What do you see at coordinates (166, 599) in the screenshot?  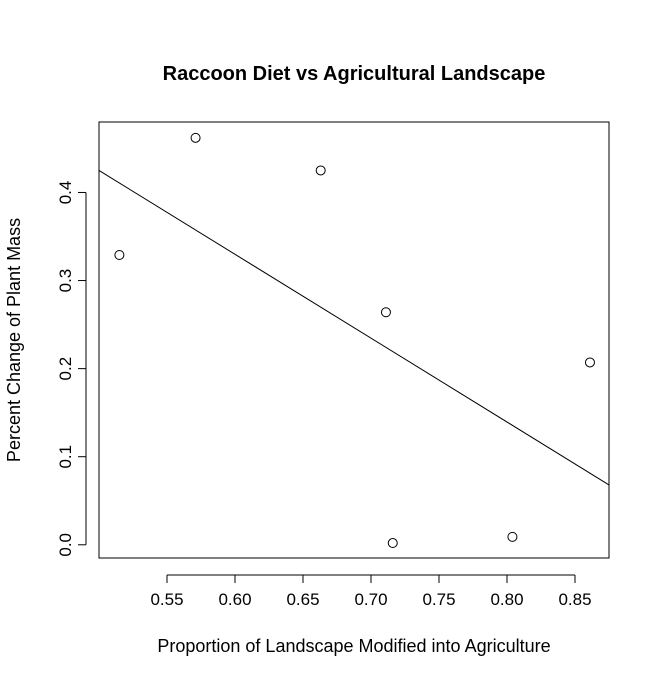 I see `x-tick-label: 0.55` at bounding box center [166, 599].